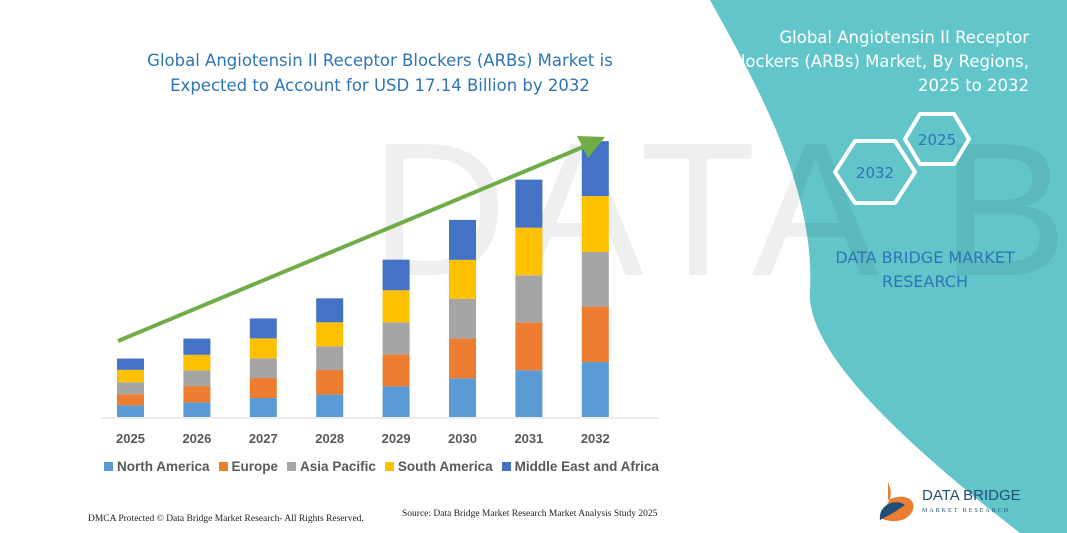  I want to click on legend-item: North America, so click(157, 466).